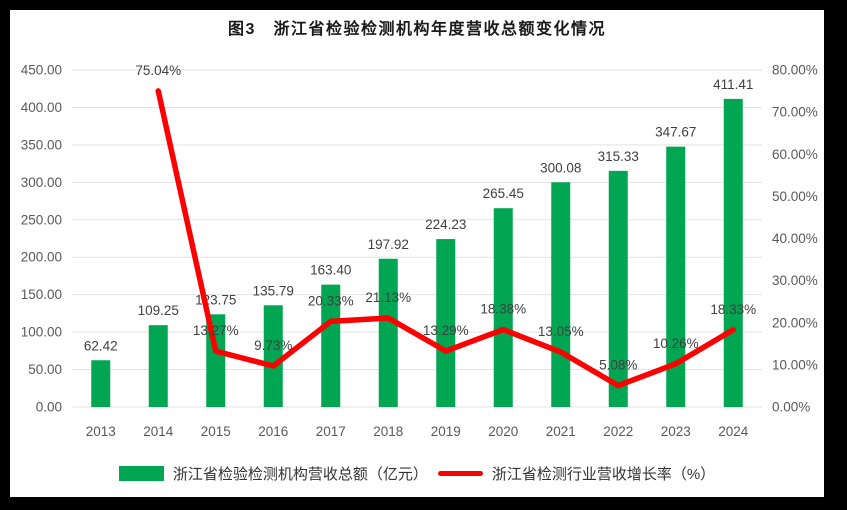  What do you see at coordinates (101, 345) in the screenshot?
I see `bar-value-label: 62.42` at bounding box center [101, 345].